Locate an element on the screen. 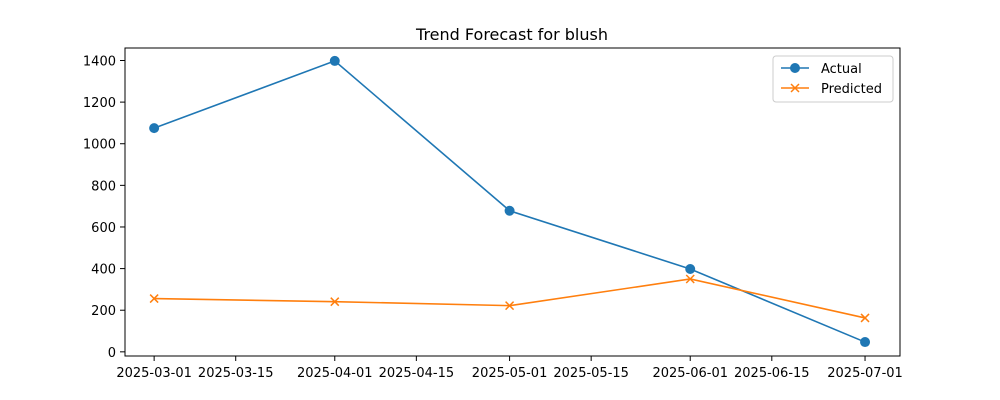 Image resolution: width=1000 pixels, height=400 pixels. x-tick-label: 2025-03-15 is located at coordinates (236, 373).